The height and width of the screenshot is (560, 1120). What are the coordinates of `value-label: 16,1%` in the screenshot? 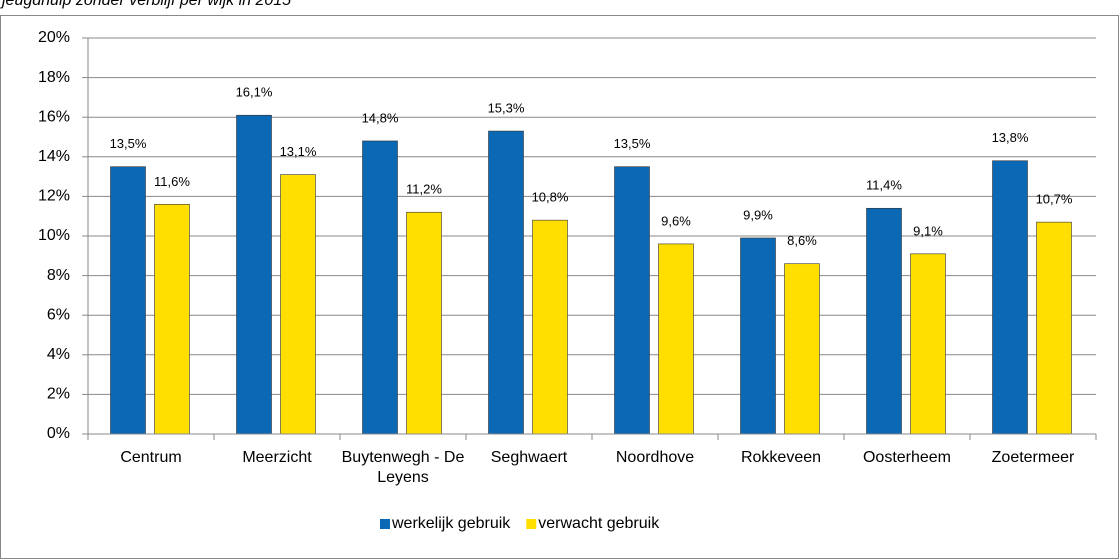 It's located at (254, 92).